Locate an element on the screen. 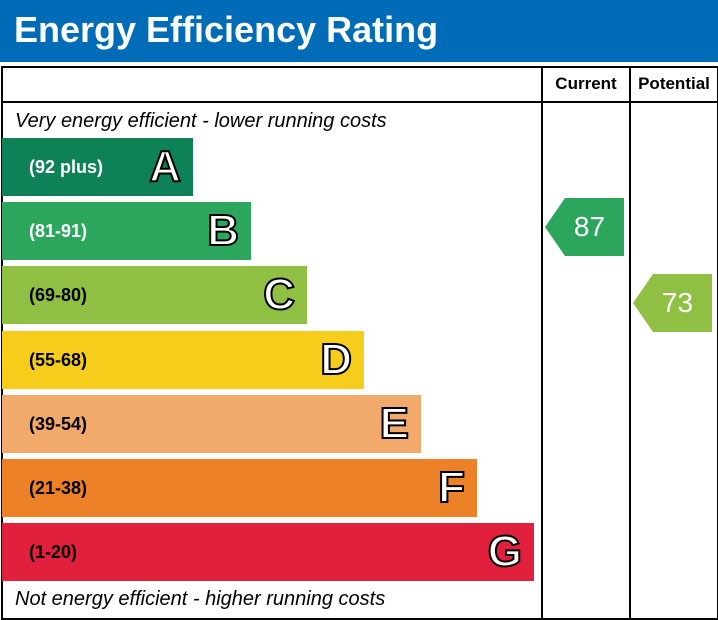 This screenshot has width=718, height=620. band-range-label: (1-20) is located at coordinates (53, 552).